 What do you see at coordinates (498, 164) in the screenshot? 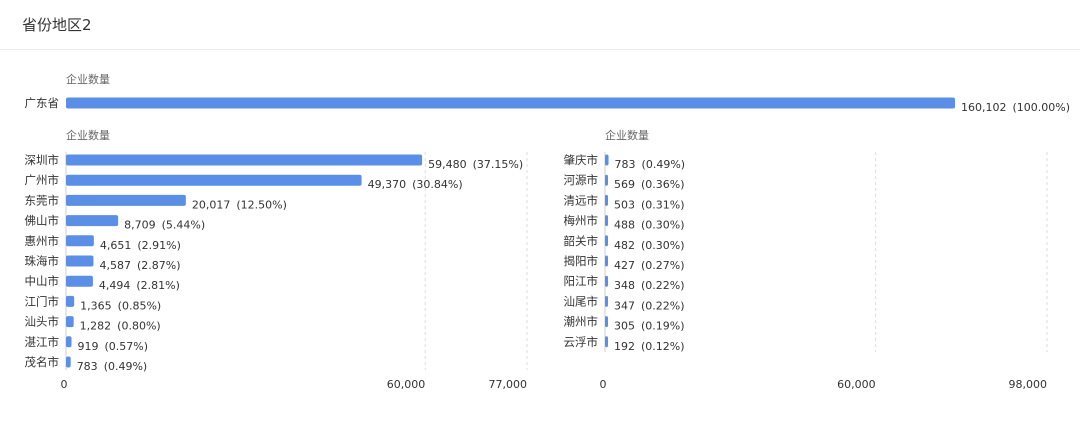
I see `data-label-percent: (37.15%)` at bounding box center [498, 164].